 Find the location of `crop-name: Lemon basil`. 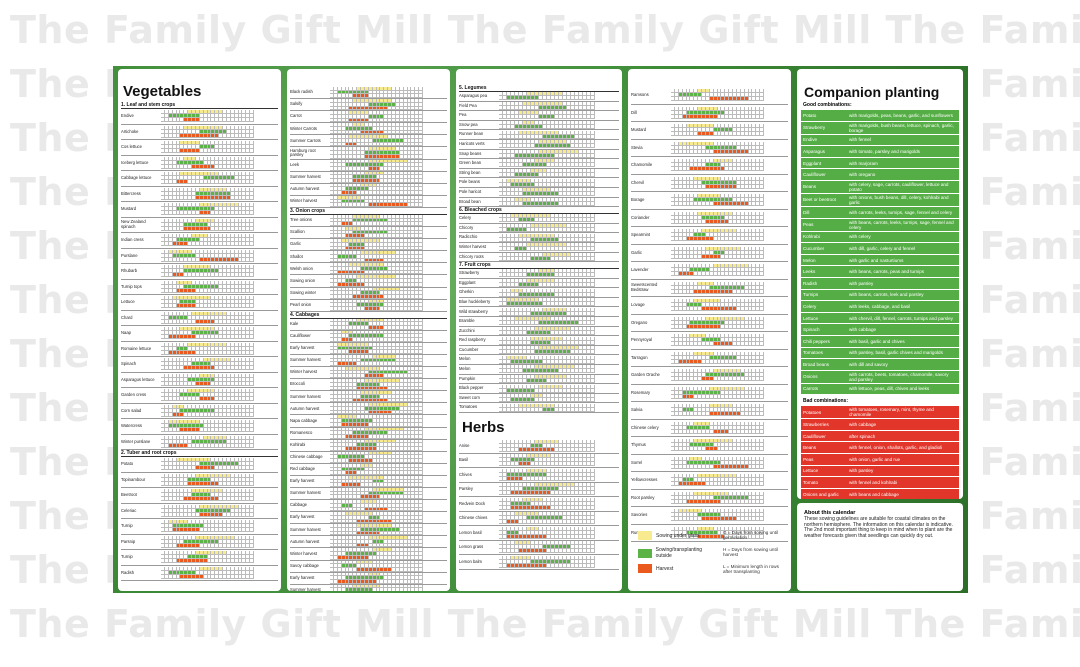

crop-name: Lemon basil is located at coordinates (470, 532).